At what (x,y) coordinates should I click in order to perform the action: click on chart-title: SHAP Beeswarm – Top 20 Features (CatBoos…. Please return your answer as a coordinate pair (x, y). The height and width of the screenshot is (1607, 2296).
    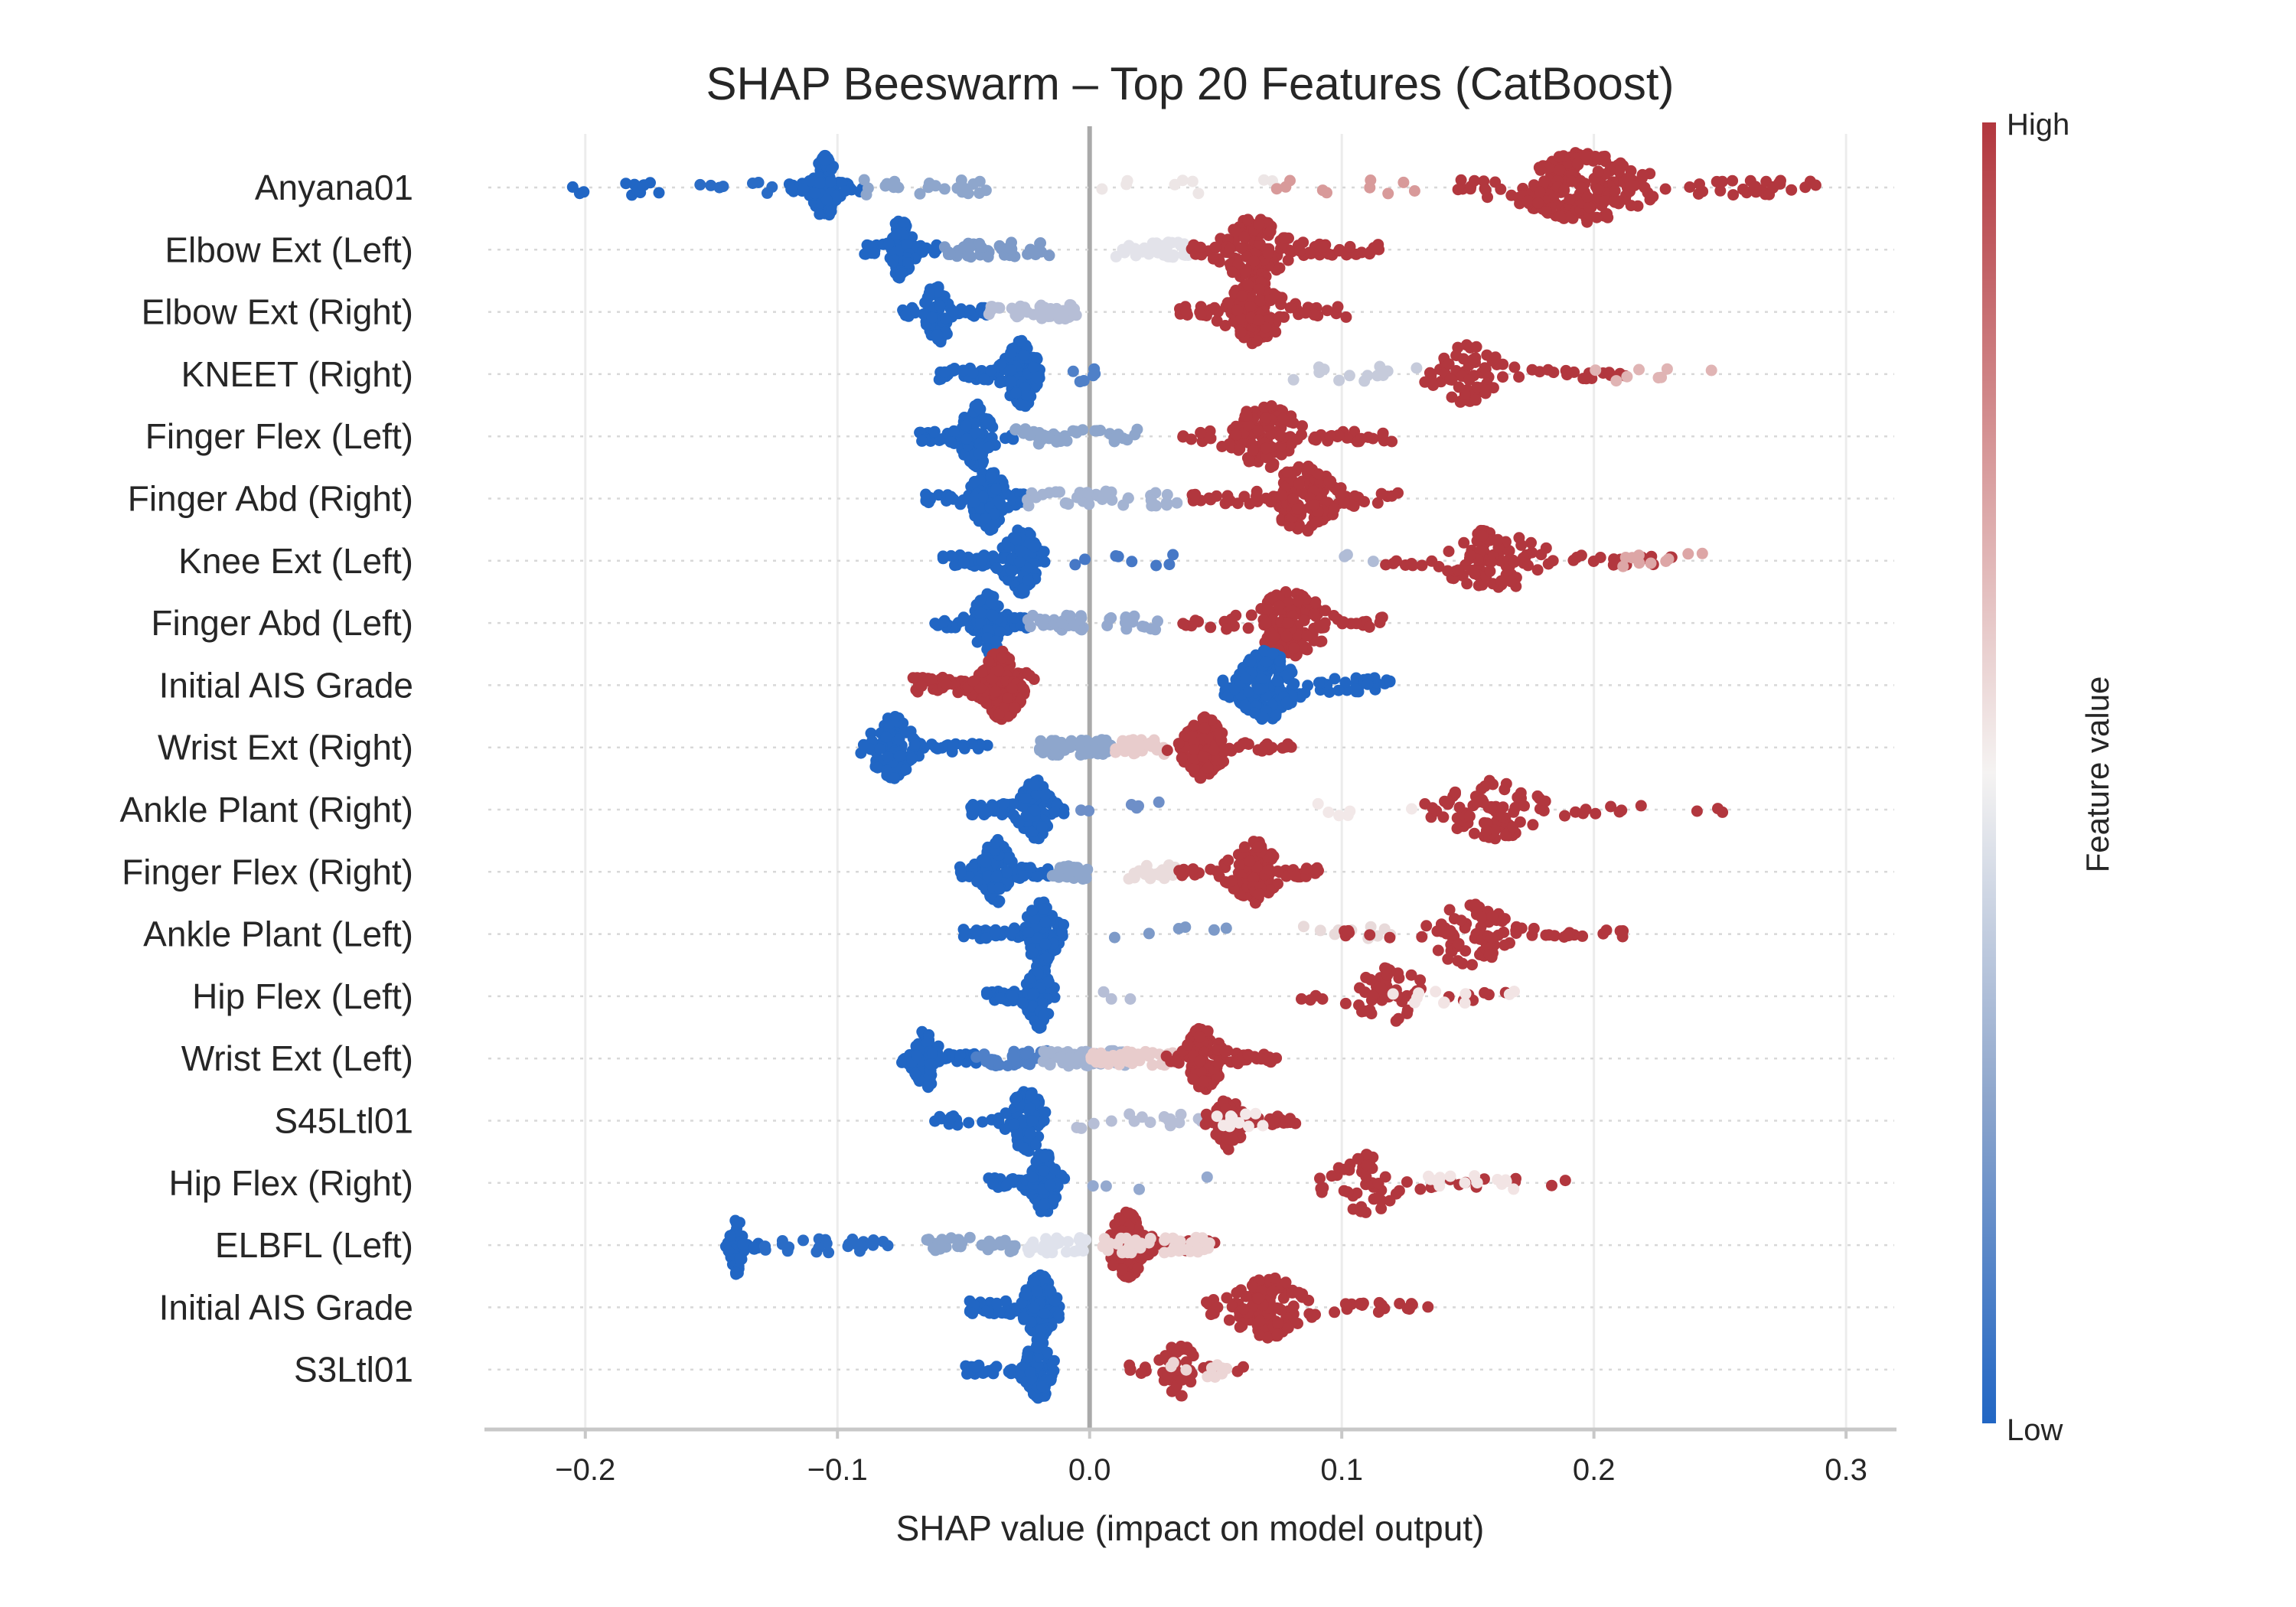
    Looking at the image, I should click on (1190, 83).